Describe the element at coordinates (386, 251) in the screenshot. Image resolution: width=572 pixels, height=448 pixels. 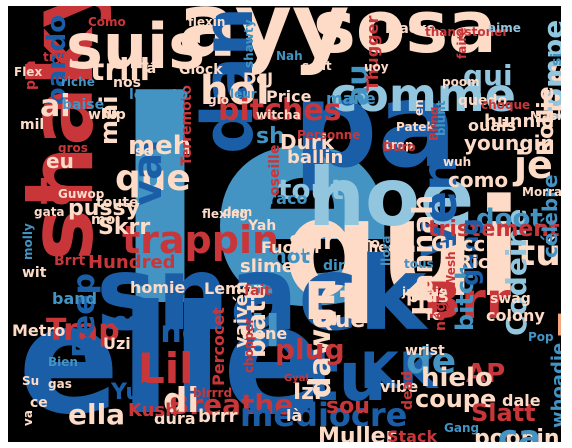
I see `word: llora` at that location.